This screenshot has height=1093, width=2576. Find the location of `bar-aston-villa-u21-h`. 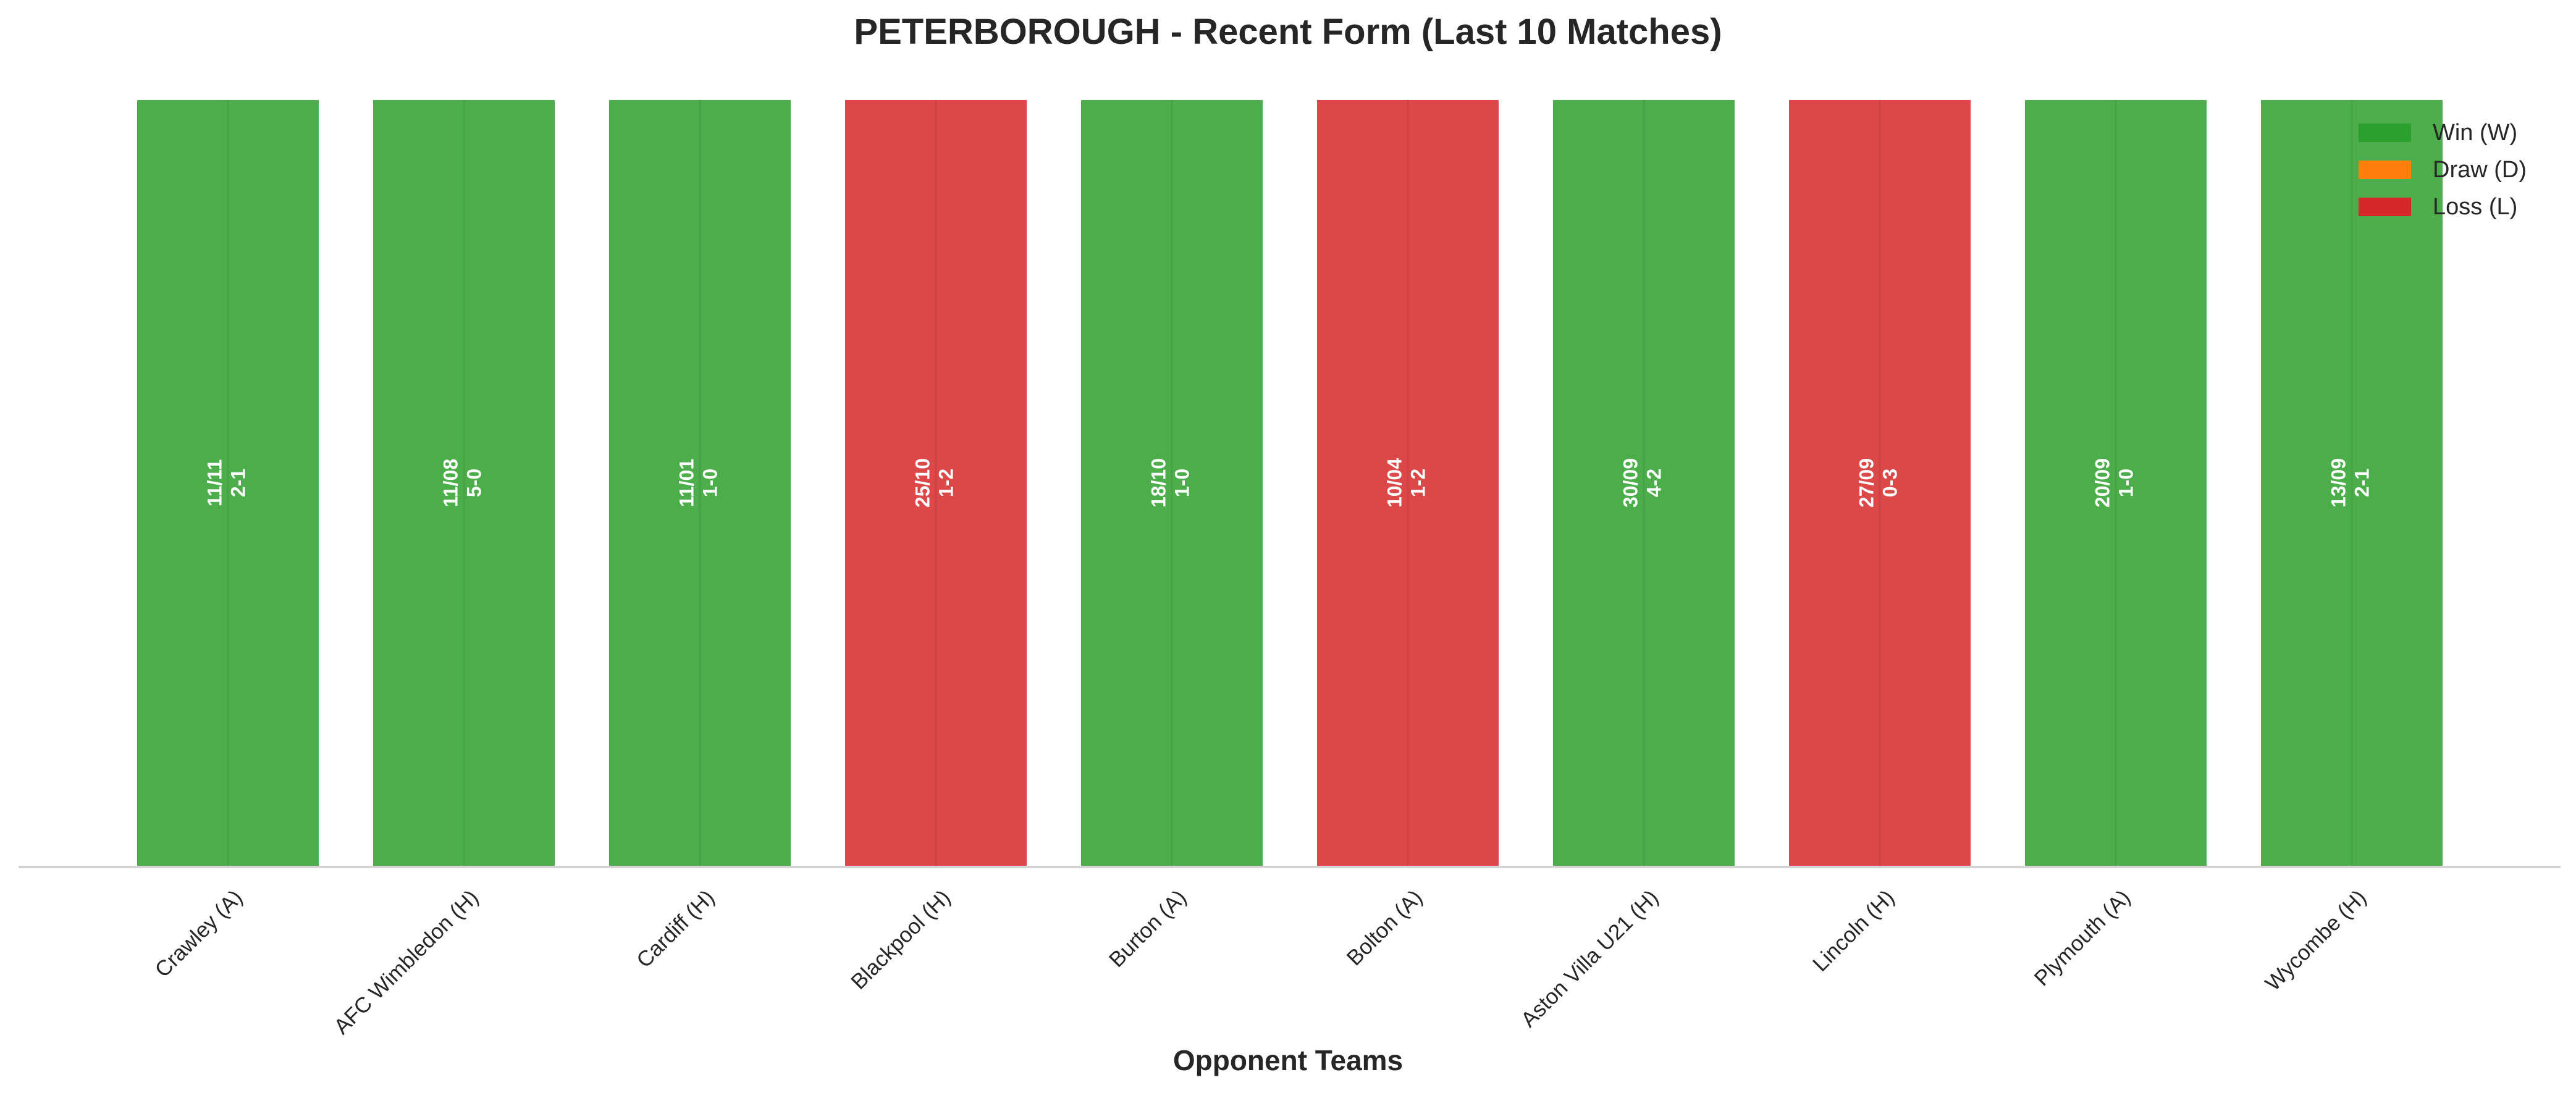

bar-aston-villa-u21-h is located at coordinates (1644, 483).